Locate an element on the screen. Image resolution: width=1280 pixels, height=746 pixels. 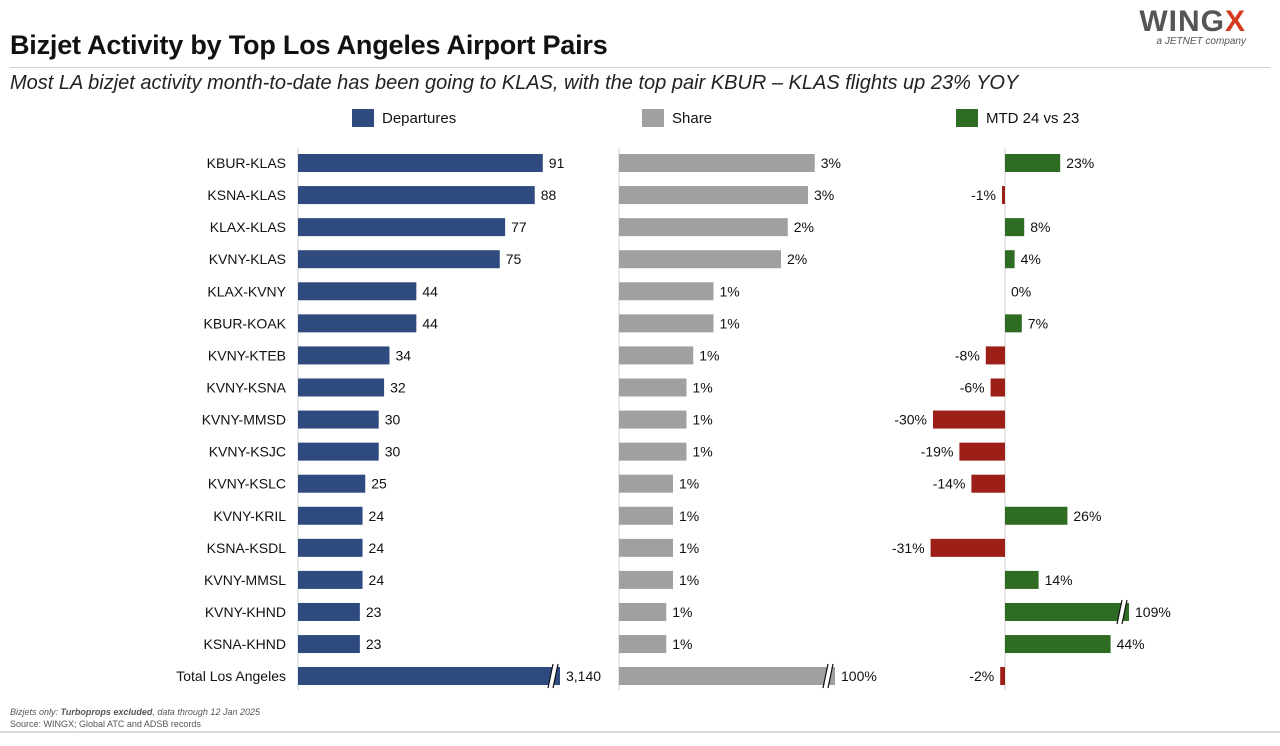
category-label: KSNA-KLAS is located at coordinates (246, 195).